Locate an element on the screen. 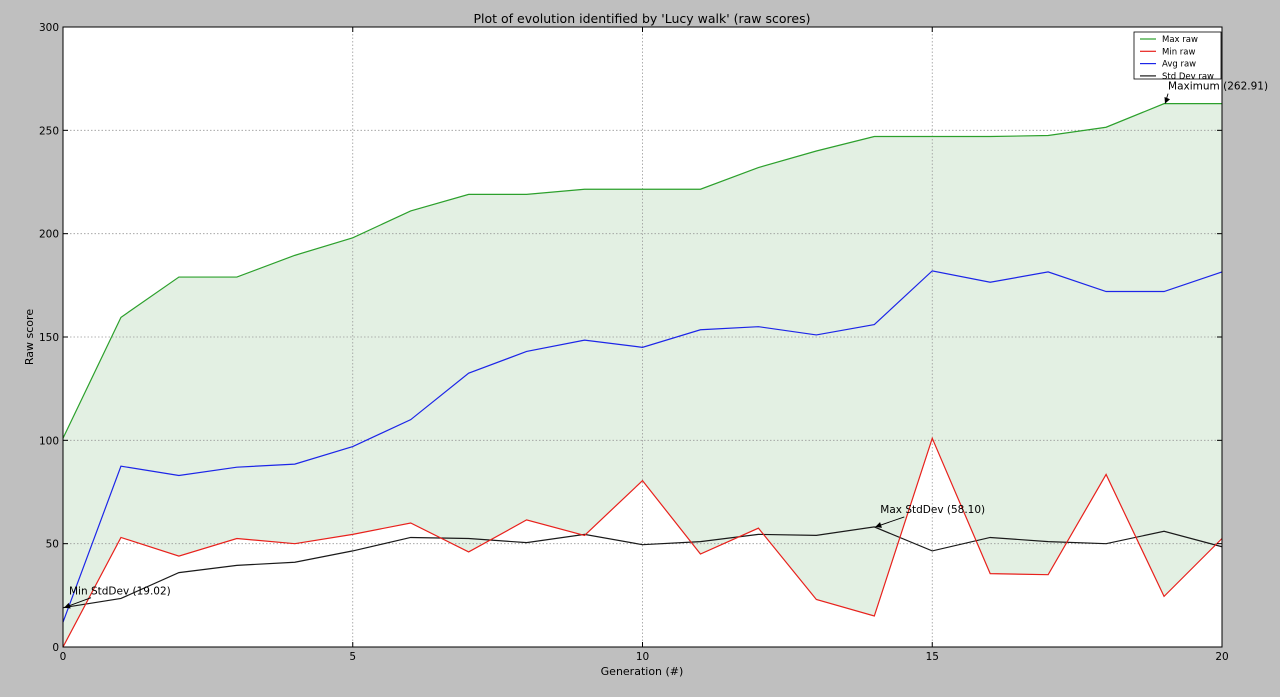  y-tick-label: 150 is located at coordinates (49, 338).